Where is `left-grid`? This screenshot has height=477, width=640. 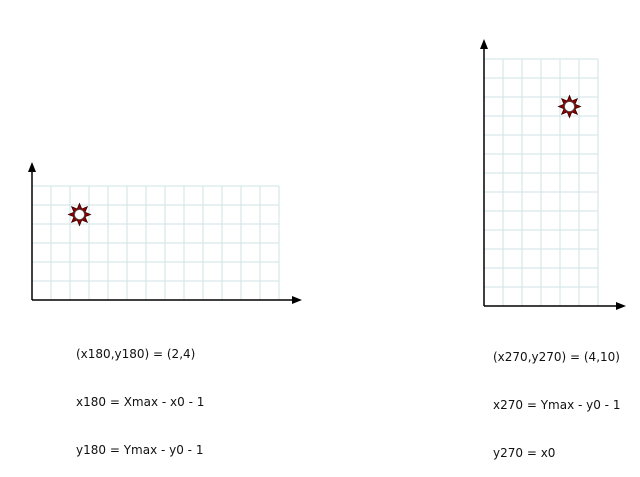 left-grid is located at coordinates (156, 242).